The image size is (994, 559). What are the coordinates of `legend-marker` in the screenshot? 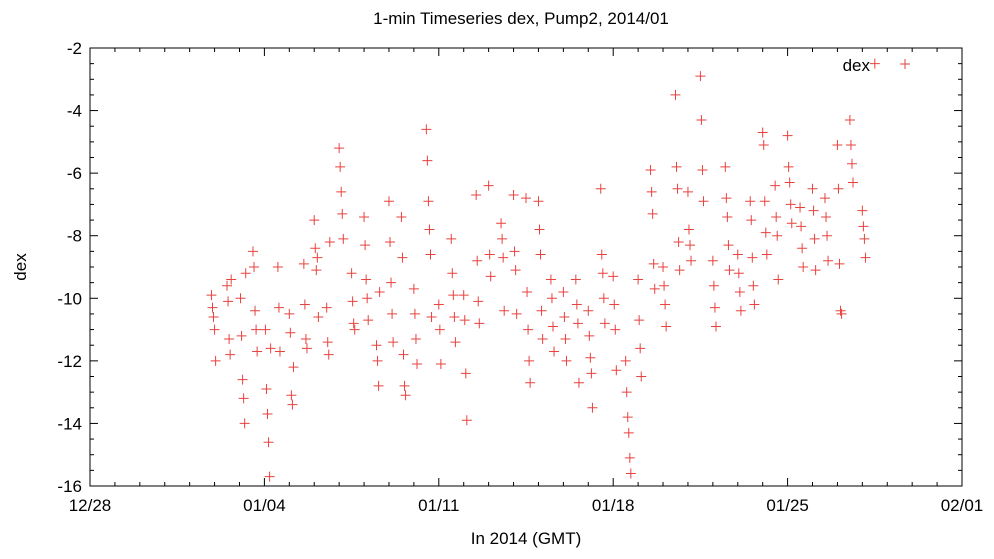 It's located at (905, 64).